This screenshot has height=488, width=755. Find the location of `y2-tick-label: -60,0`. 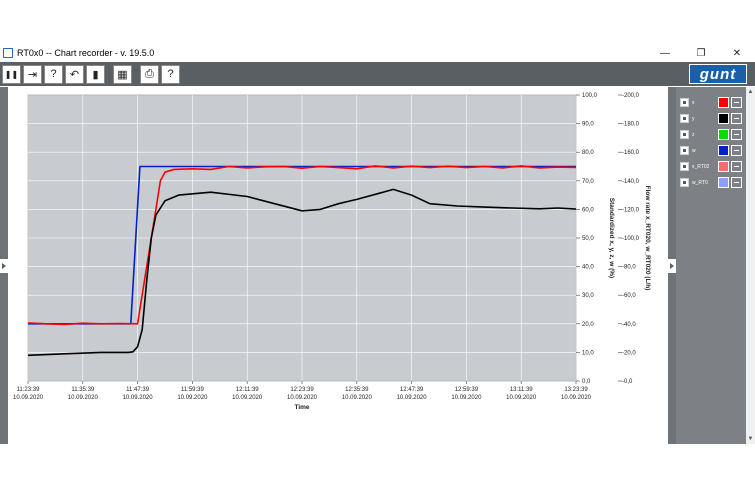

y2-tick-label: -60,0 is located at coordinates (629, 296).